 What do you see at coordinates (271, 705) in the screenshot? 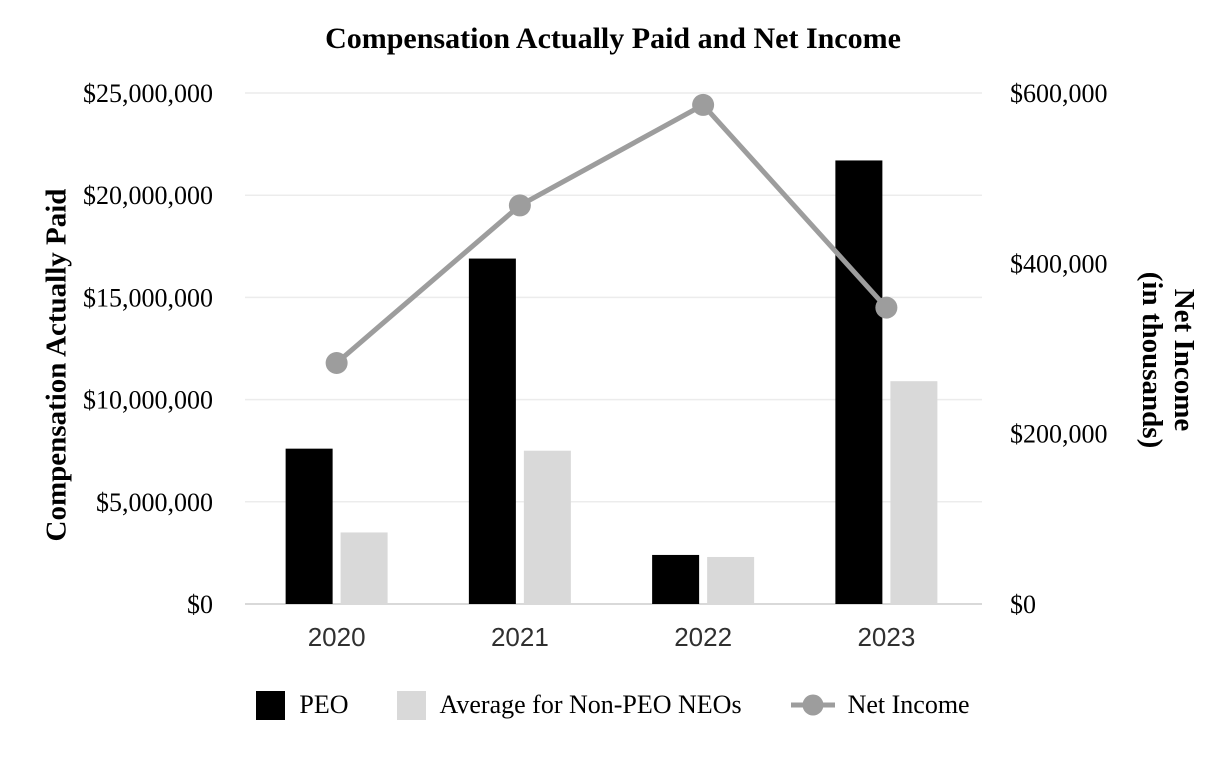
I see `peo-swatch-icon` at bounding box center [271, 705].